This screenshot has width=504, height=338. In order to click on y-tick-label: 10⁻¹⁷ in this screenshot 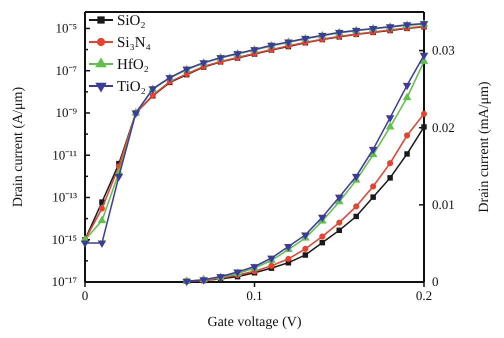, I will do `click(64, 282)`.